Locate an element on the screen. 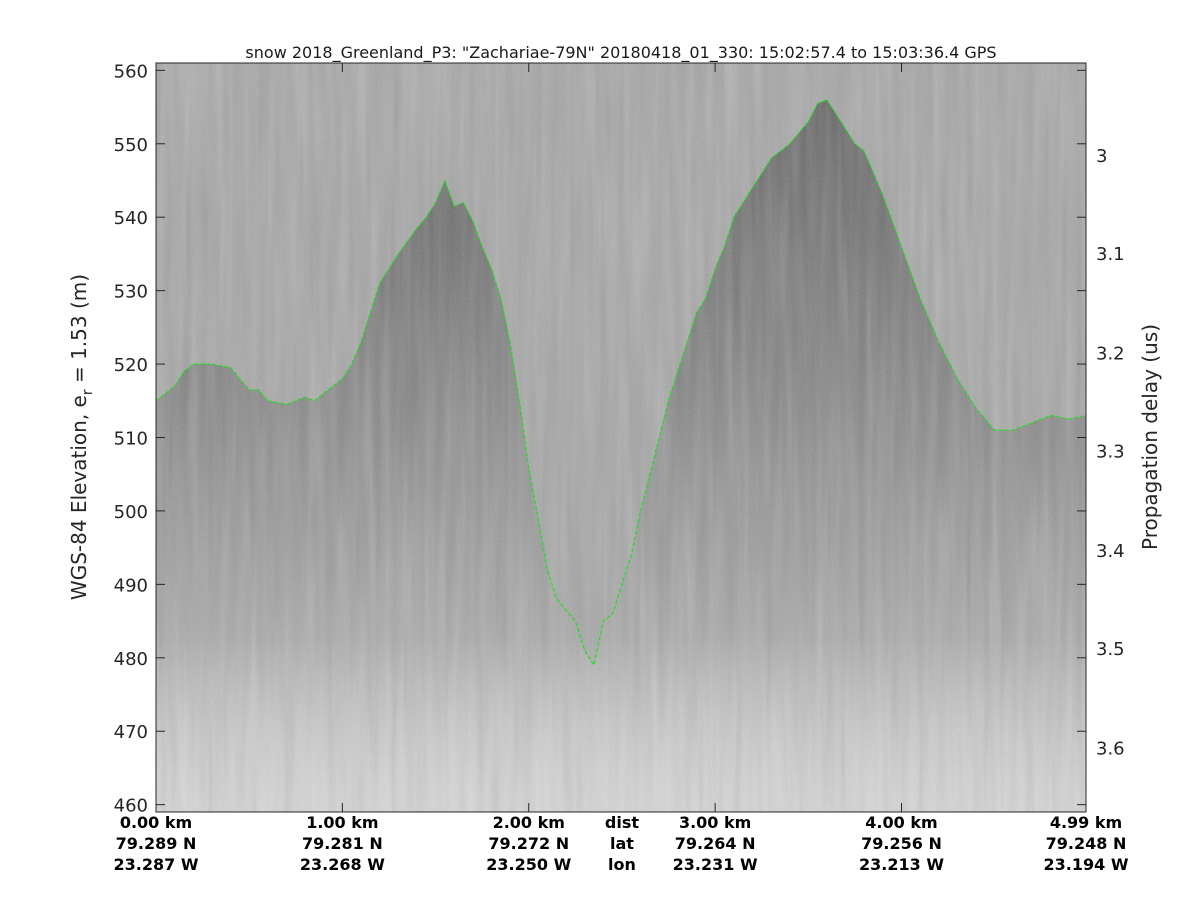 This screenshot has width=1200, height=900. x-tick-lat-label: 79.281 N is located at coordinates (342, 843).